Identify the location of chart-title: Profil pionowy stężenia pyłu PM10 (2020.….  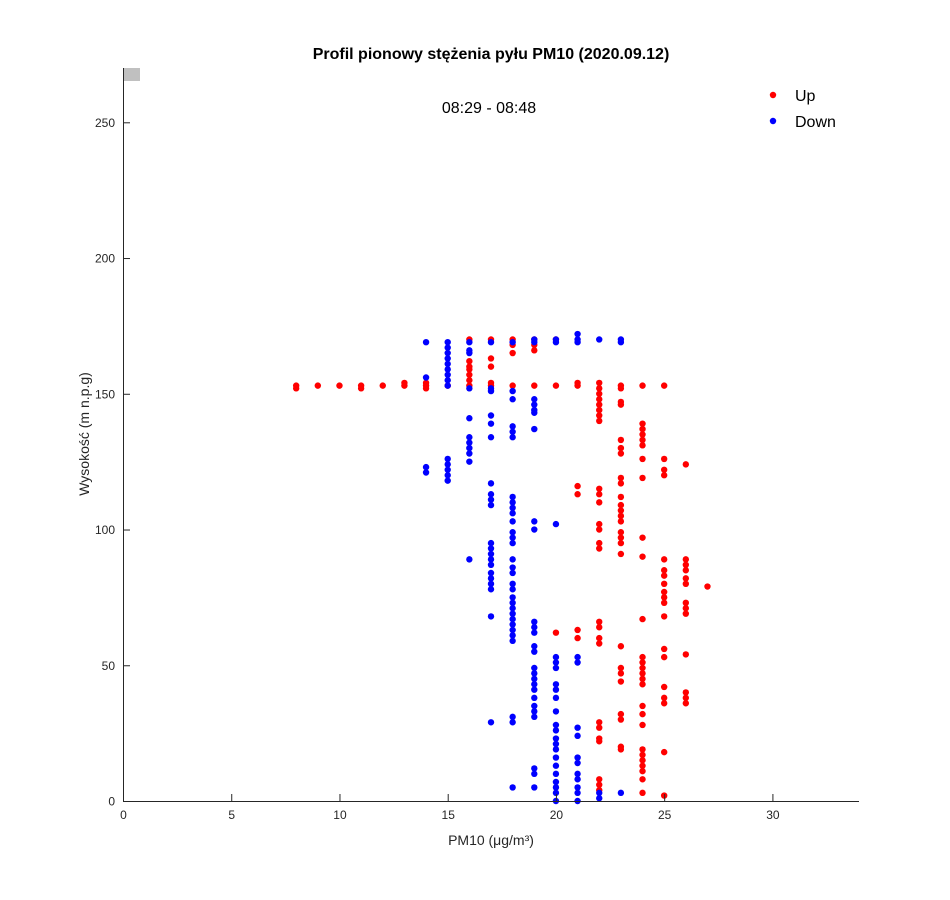
(491, 54).